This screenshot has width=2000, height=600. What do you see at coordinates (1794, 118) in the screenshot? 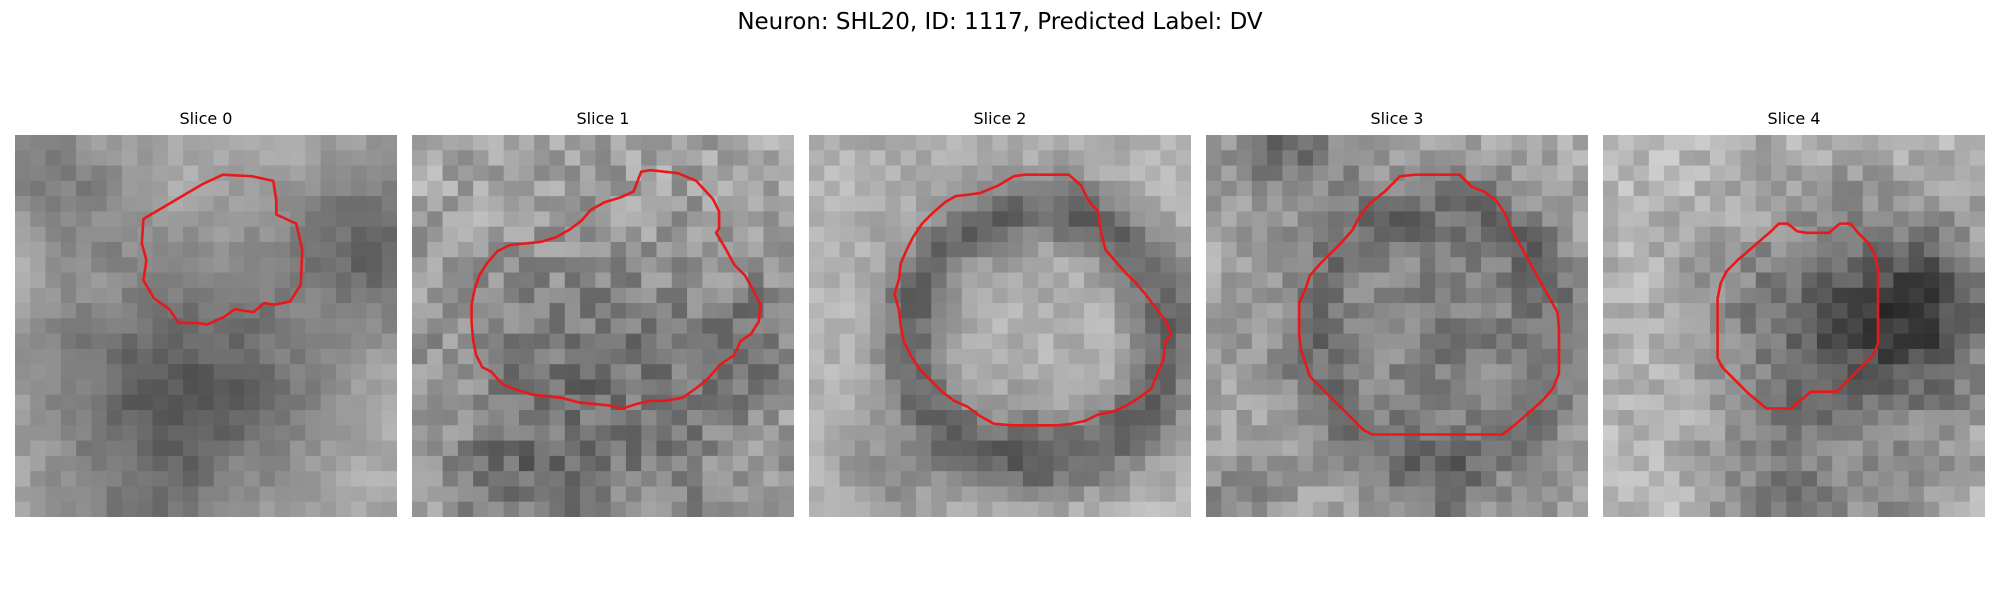
I see `slice-title-4: Slice 4` at bounding box center [1794, 118].